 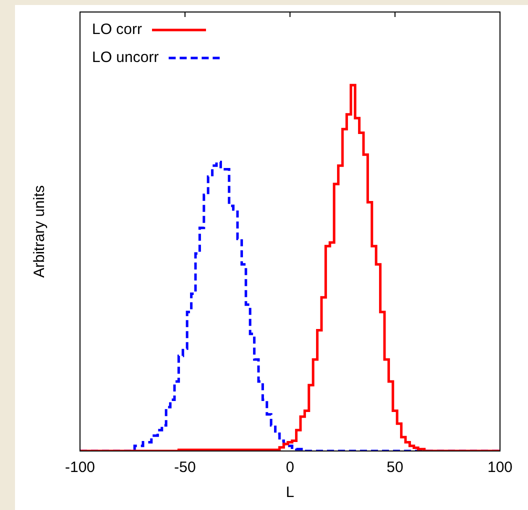 What do you see at coordinates (185, 467) in the screenshot?
I see `x-tick-label: -50` at bounding box center [185, 467].